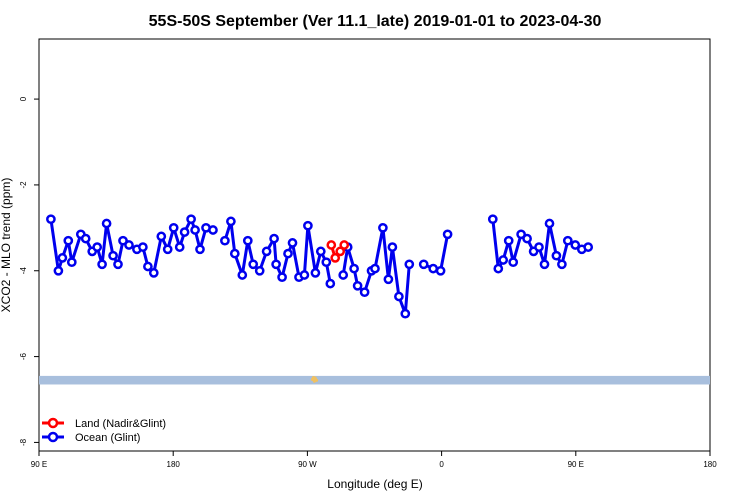 The height and width of the screenshot is (500, 750). Describe the element at coordinates (6, 245) in the screenshot. I see `y-axis-title: XCO2 - MLO trend (ppm)` at that location.